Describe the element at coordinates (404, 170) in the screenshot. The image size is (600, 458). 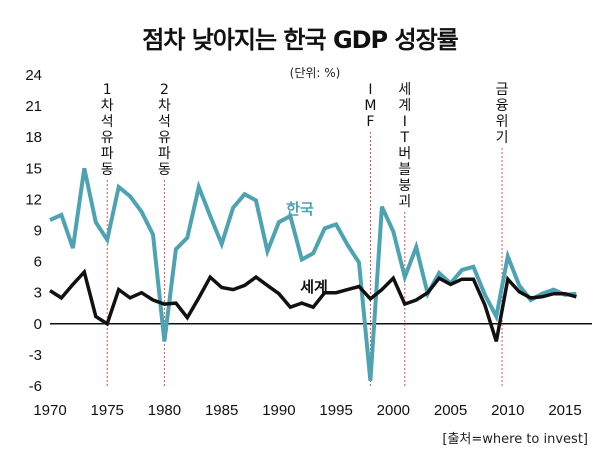
I see `event-annotation-char: 블` at that location.